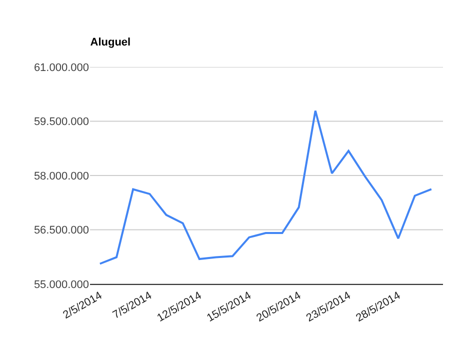  Describe the element at coordinates (61, 284) in the screenshot. I see `y-tick-label: 55.000.000` at that location.